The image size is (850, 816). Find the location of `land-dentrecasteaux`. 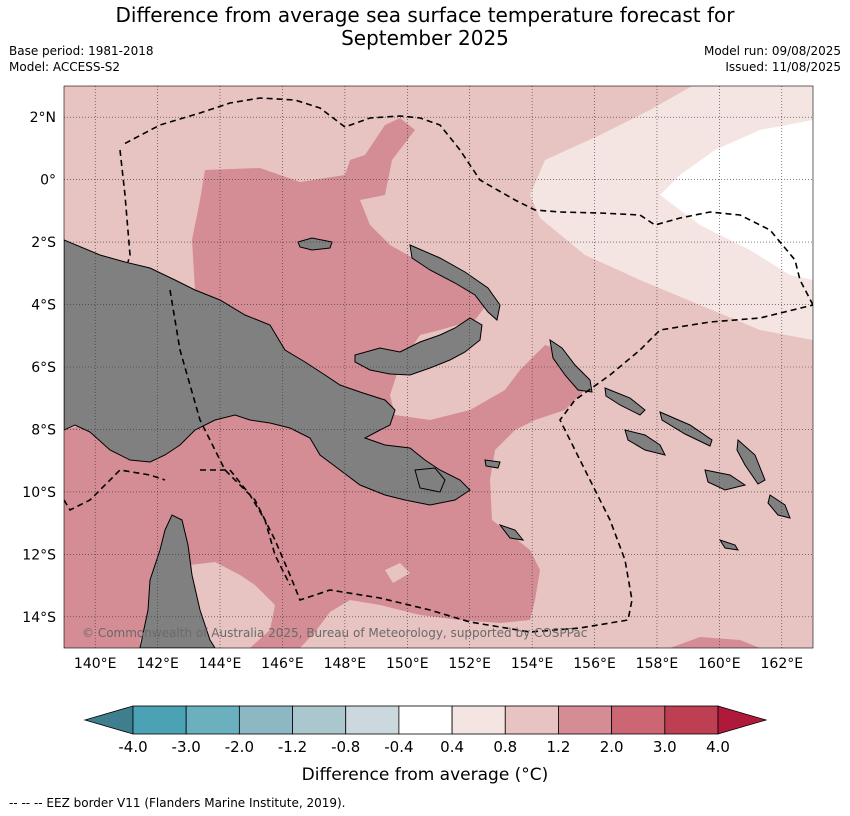

land-dentrecasteaux is located at coordinates (430, 480).